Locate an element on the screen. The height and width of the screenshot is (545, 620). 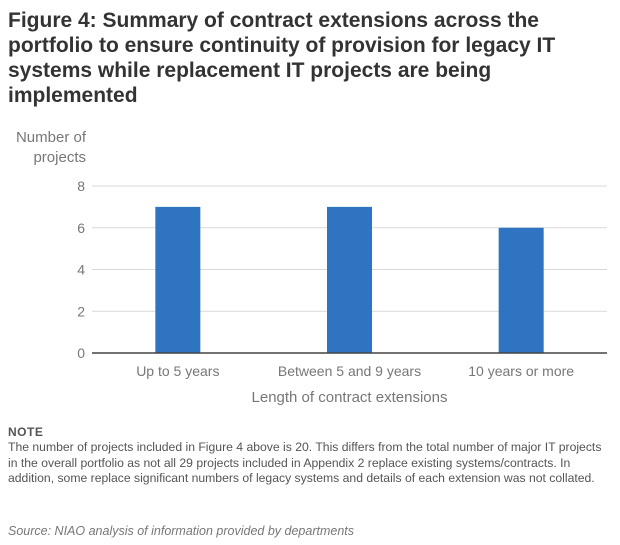
x-axis-label: Length of contract extensions is located at coordinates (350, 397).